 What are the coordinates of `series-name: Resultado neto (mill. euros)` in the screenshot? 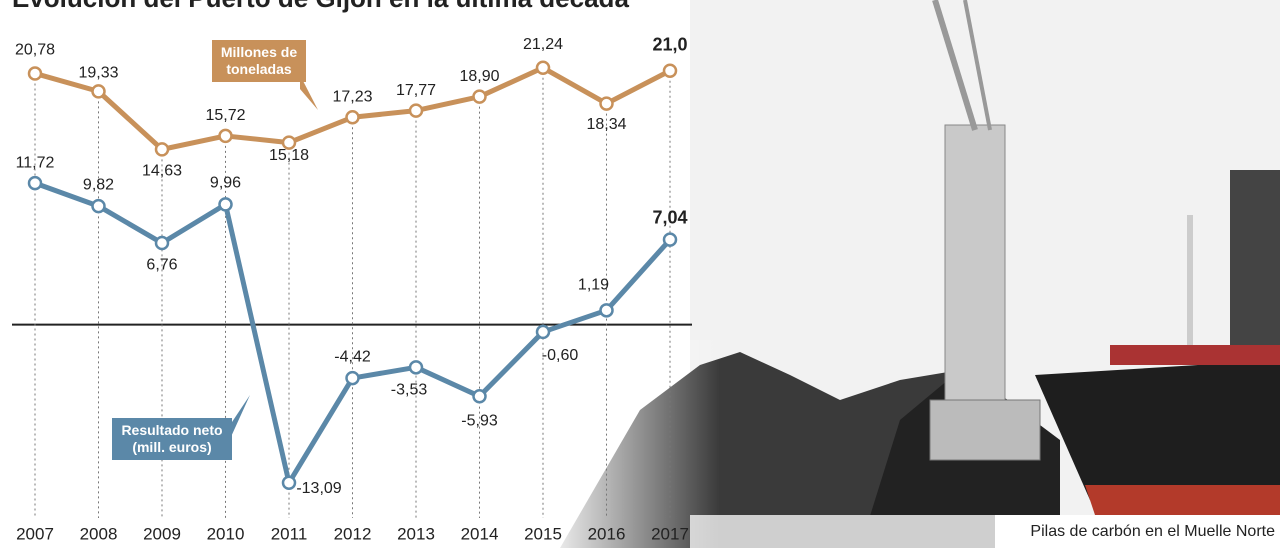 It's located at (172, 439).